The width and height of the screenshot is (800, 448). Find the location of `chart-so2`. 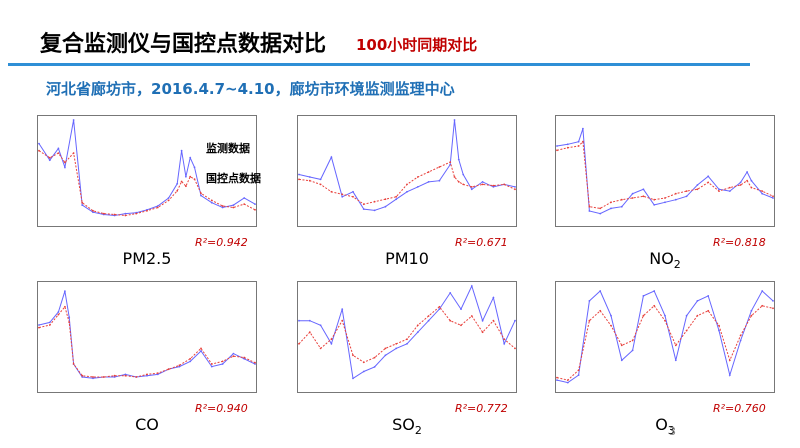

chart-so2 is located at coordinates (407, 337).